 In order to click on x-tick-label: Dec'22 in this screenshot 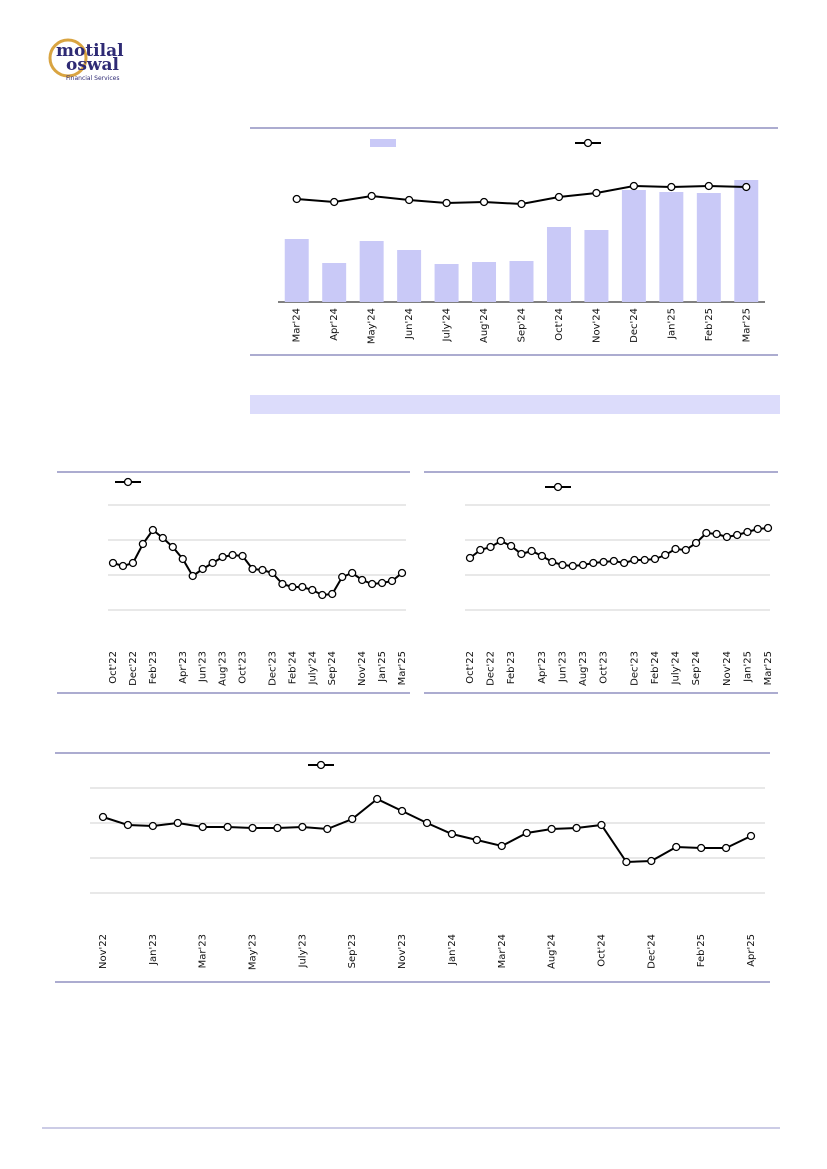, I will do `click(491, 668)`.